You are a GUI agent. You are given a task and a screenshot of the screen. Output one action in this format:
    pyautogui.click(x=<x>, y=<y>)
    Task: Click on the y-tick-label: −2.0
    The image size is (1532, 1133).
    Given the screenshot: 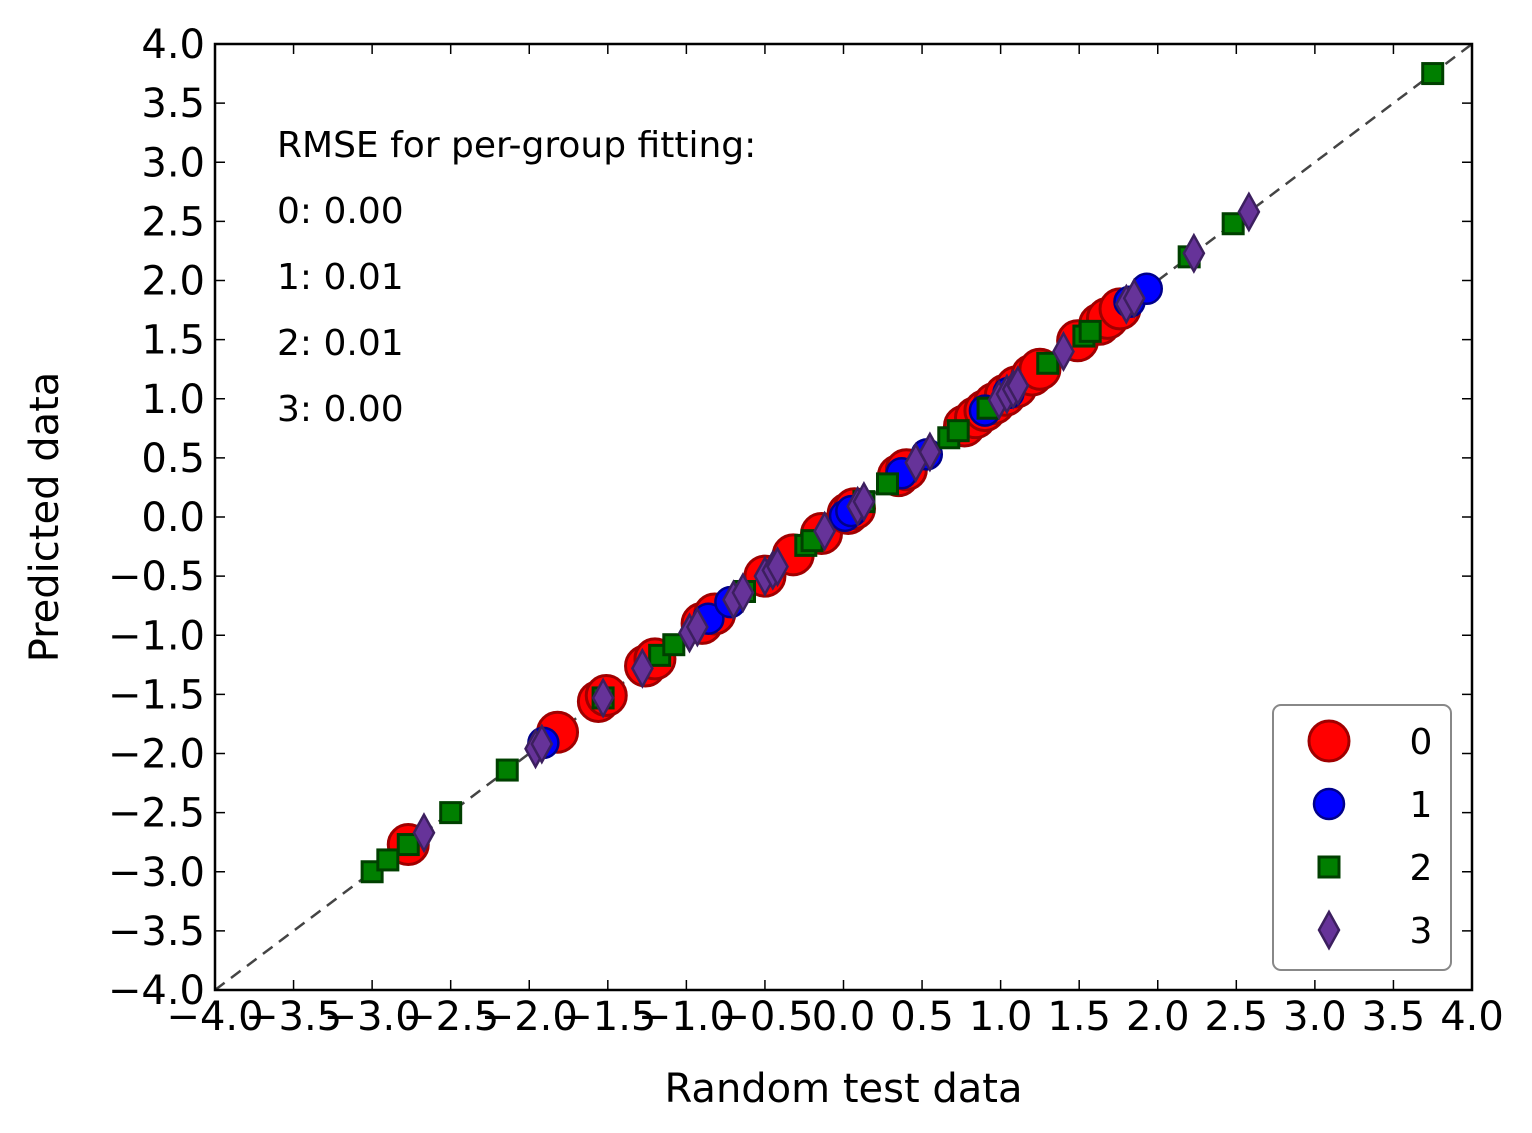 What is the action you would take?
    pyautogui.click(x=156, y=755)
    